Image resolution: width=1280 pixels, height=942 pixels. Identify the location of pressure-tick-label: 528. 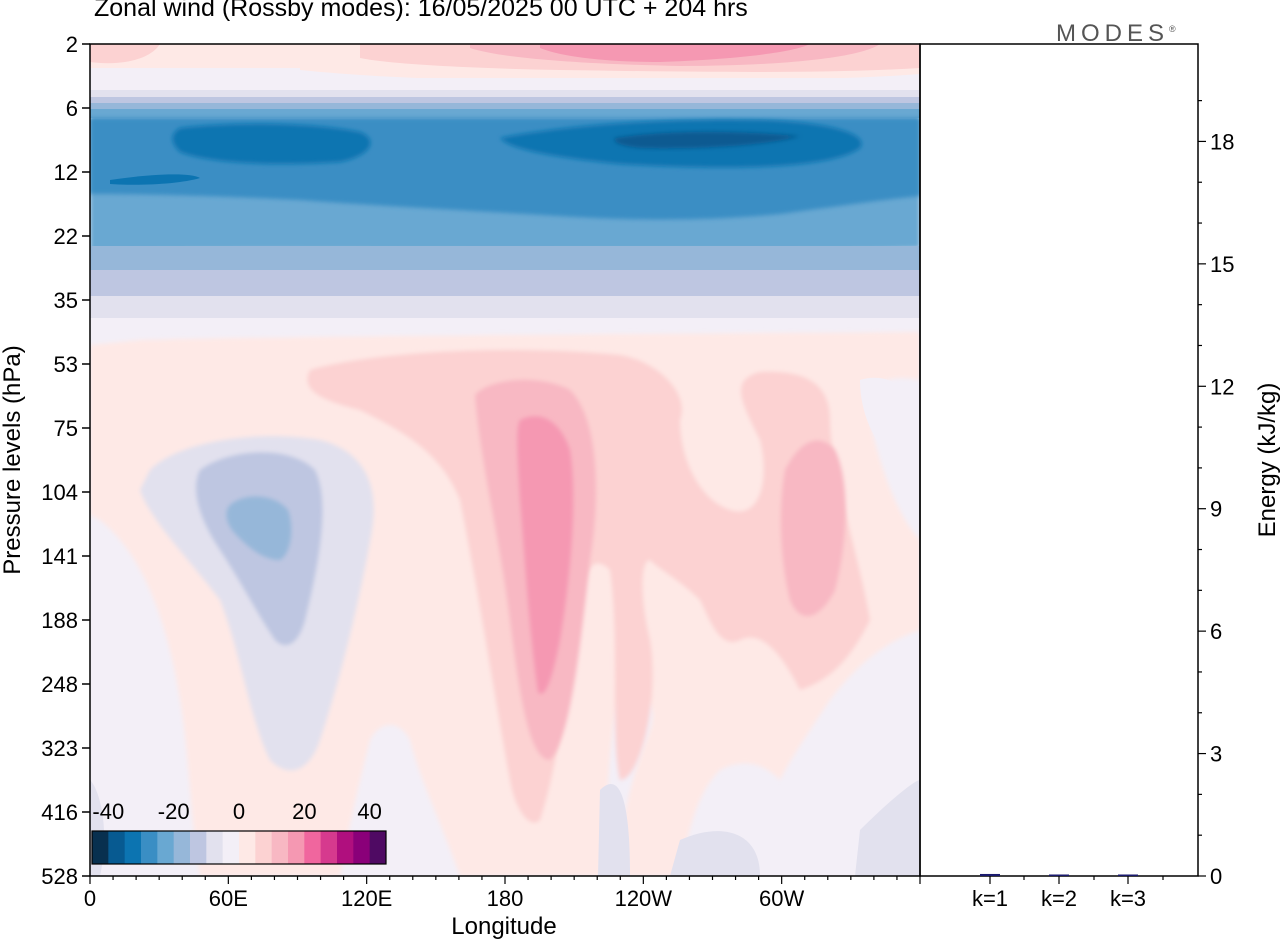
(59, 876).